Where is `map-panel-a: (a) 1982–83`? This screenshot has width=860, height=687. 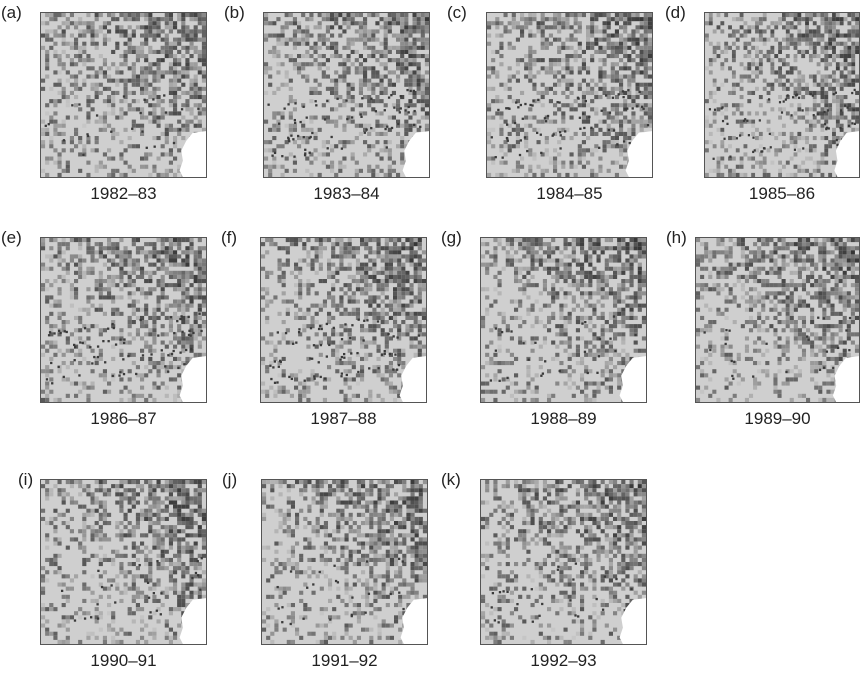 map-panel-a: (a) 1982–83 is located at coordinates (110, 110).